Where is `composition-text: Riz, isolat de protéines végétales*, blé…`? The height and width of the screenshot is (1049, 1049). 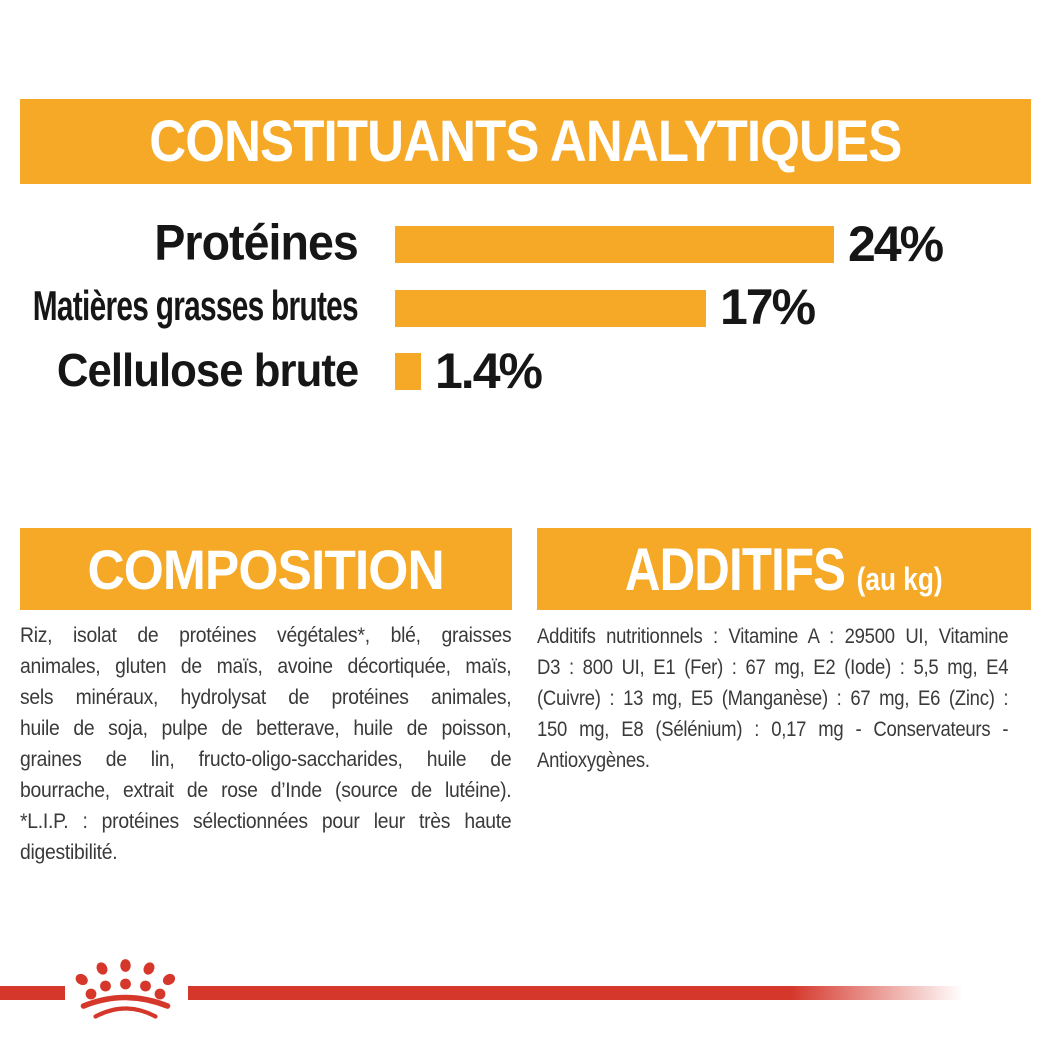
composition-text: Riz, isolat de protéines végétales*, blé… is located at coordinates (266, 744).